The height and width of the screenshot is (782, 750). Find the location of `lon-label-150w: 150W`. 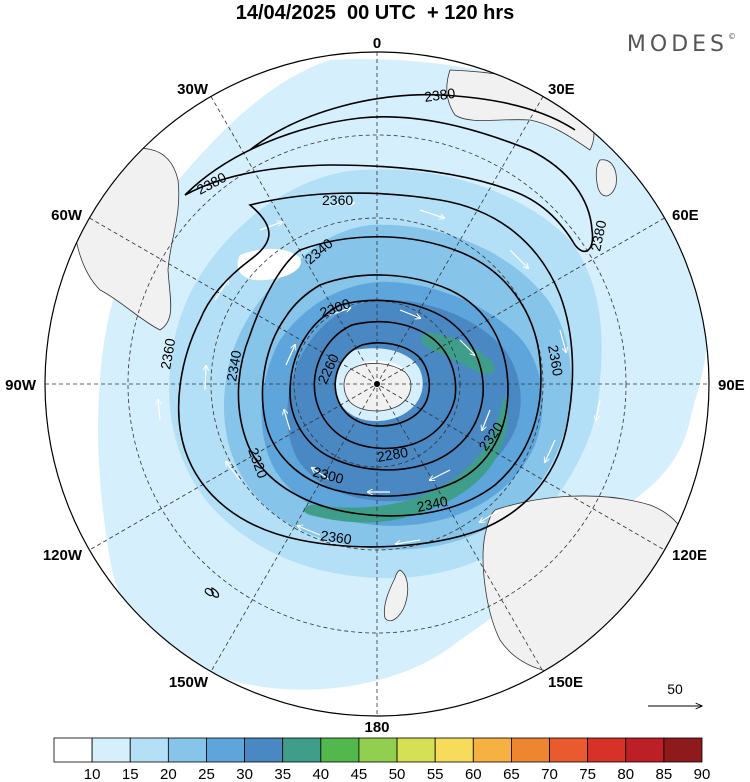

lon-label-150w: 150W is located at coordinates (189, 682).